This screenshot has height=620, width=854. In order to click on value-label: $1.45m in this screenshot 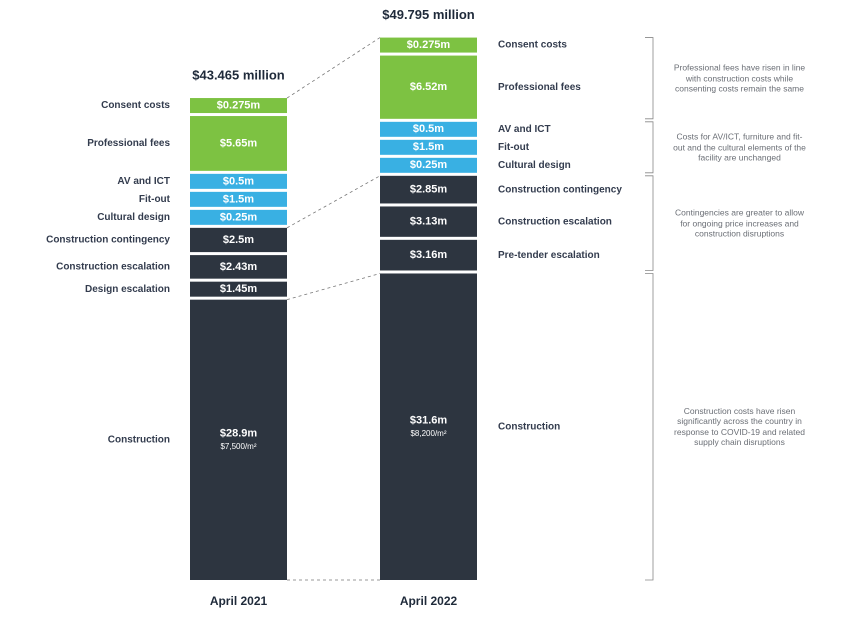, I will do `click(239, 289)`.